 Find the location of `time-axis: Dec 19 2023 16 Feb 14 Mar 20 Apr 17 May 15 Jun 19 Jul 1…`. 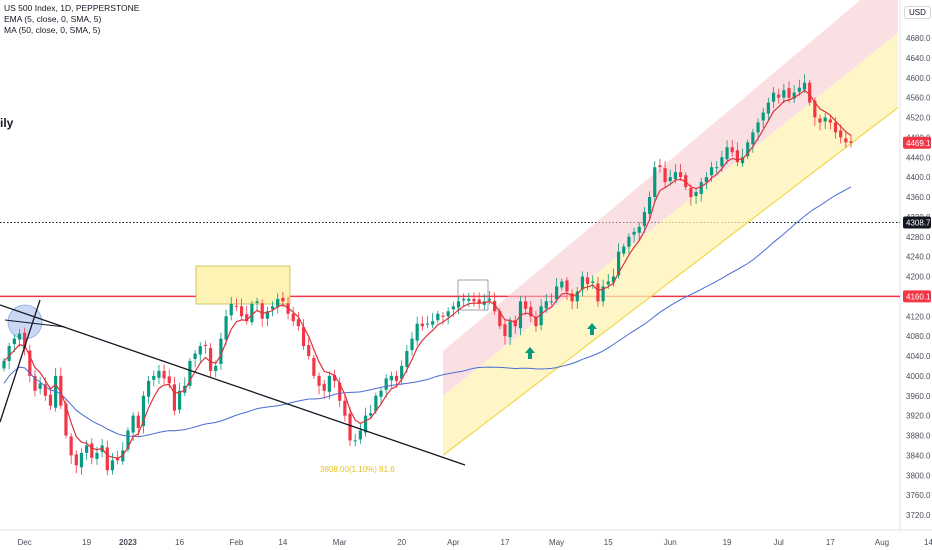

time-axis: Dec 19 2023 16 Feb 14 Mar 20 Apr 17 May 15 Jun 19 Jul 1… is located at coordinates (475, 542).